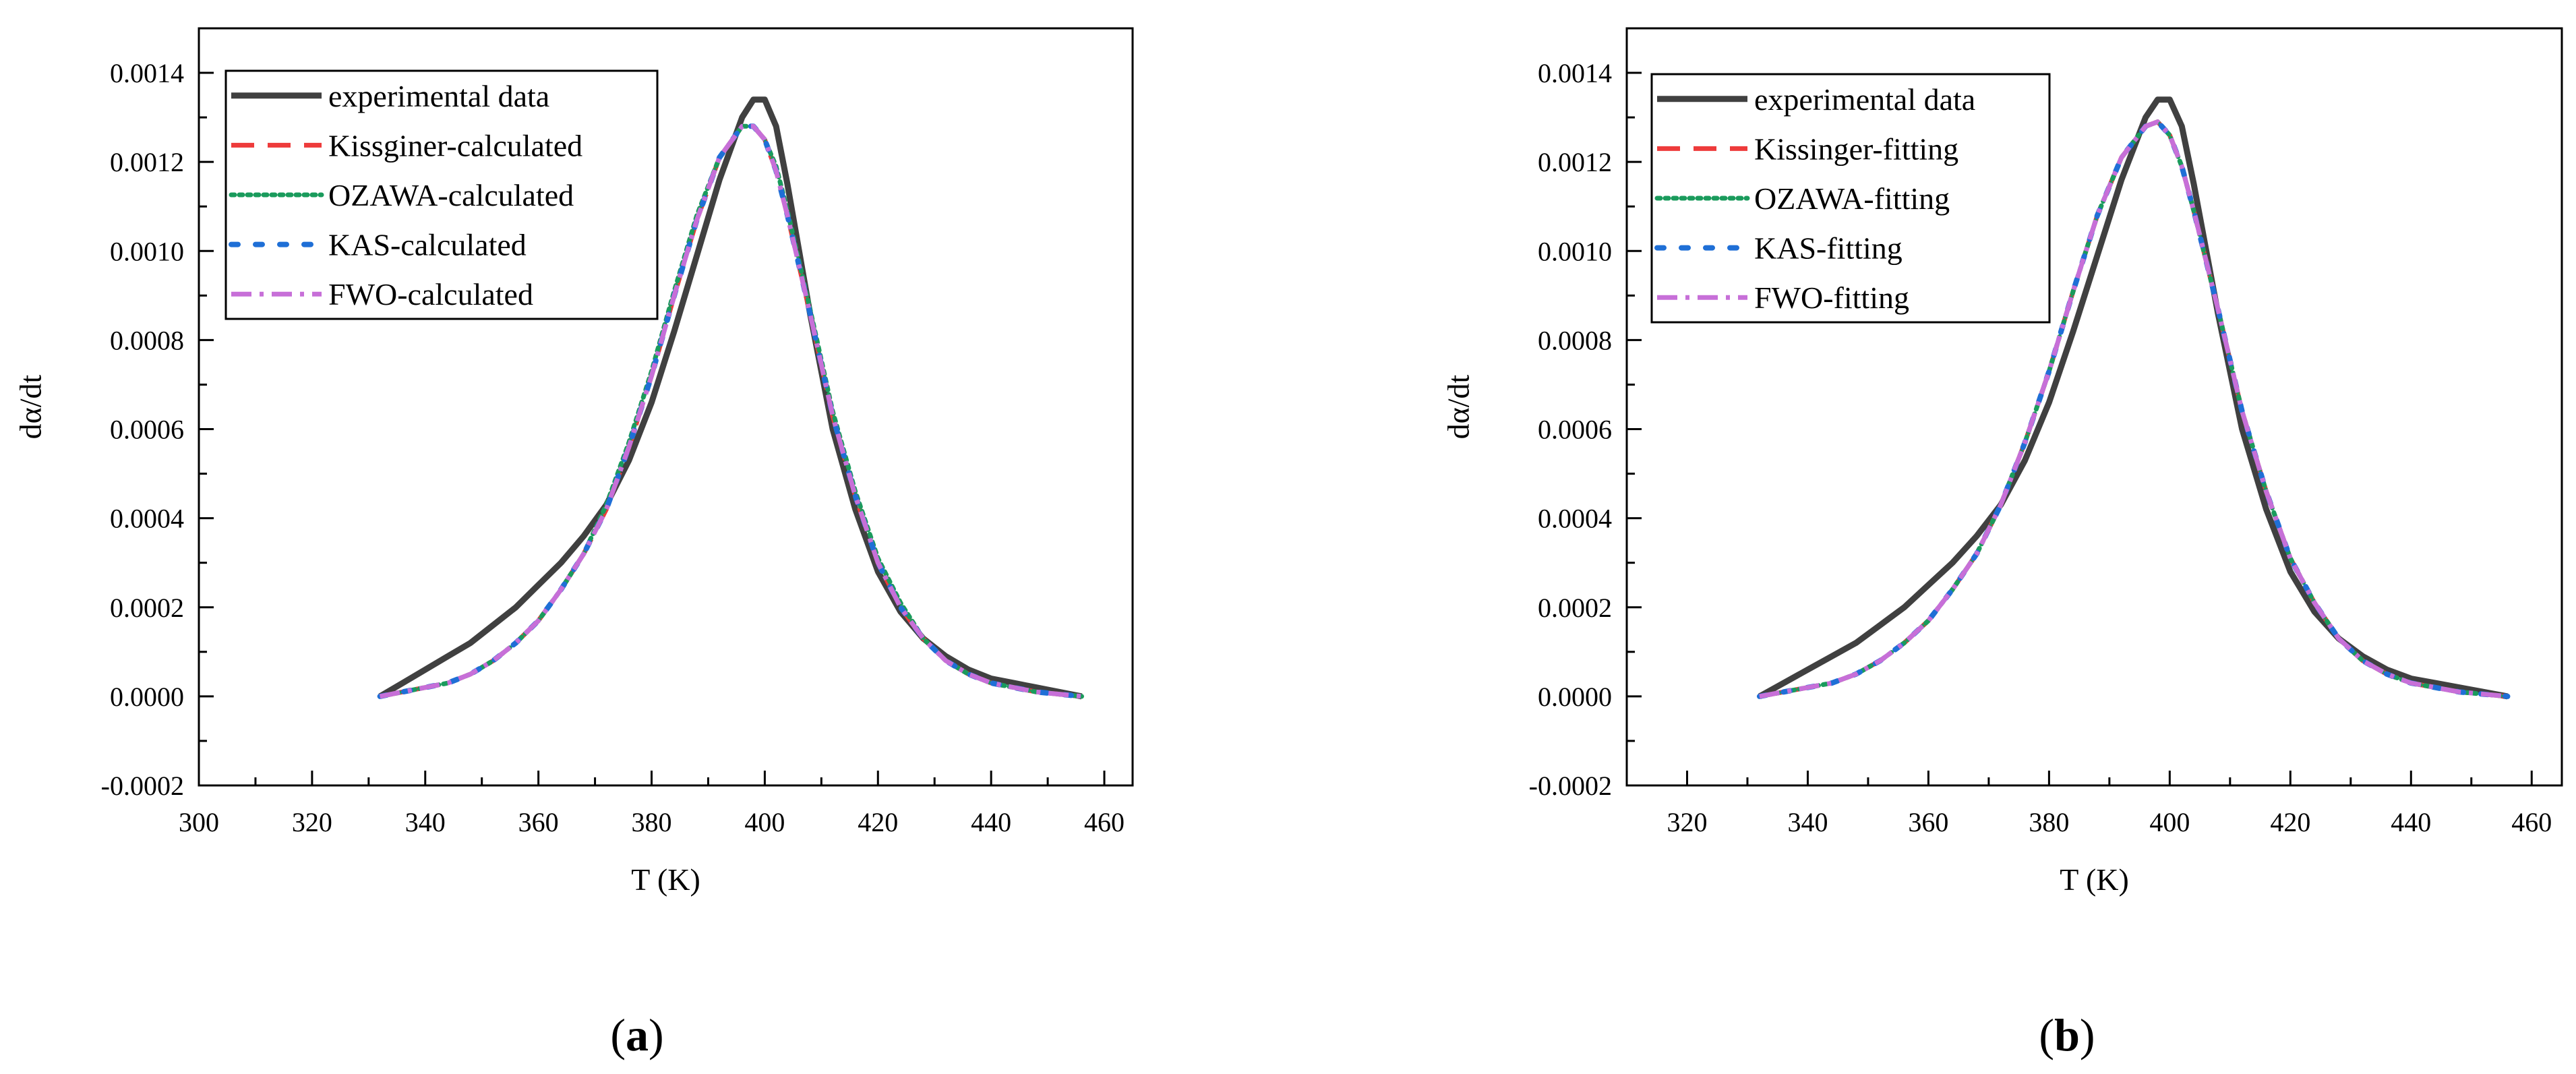 The width and height of the screenshot is (2576, 1074). I want to click on legend-entry: OZAWA-fitting, so click(1852, 199).